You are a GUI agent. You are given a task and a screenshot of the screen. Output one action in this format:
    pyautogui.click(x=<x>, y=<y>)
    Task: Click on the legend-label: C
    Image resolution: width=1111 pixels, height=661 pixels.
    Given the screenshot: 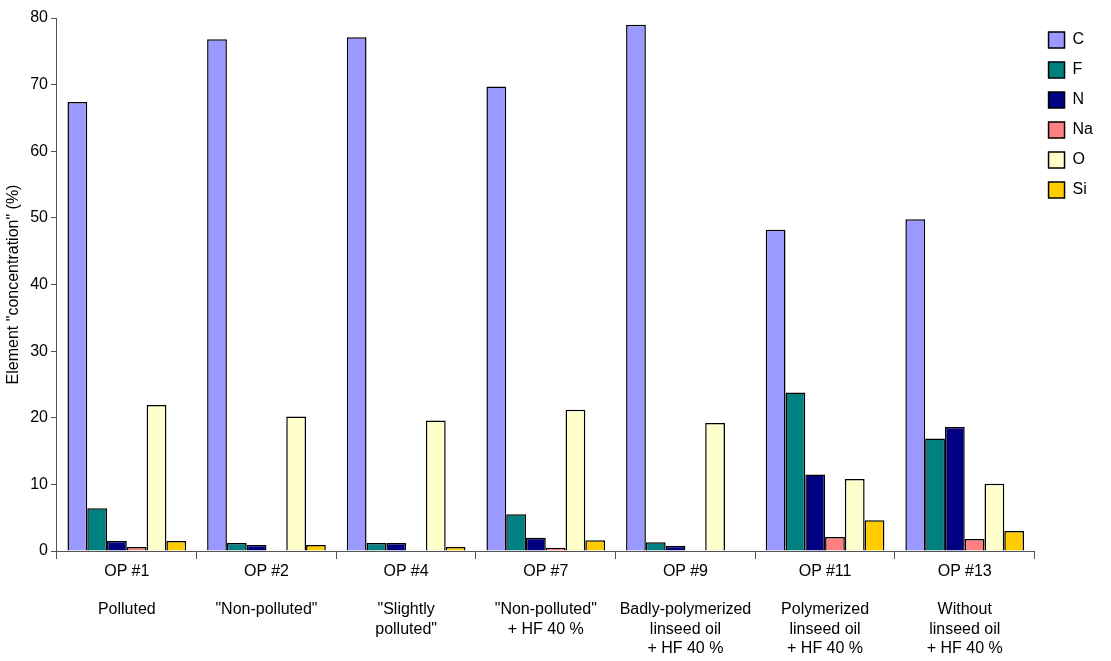 What is the action you would take?
    pyautogui.click(x=1078, y=39)
    